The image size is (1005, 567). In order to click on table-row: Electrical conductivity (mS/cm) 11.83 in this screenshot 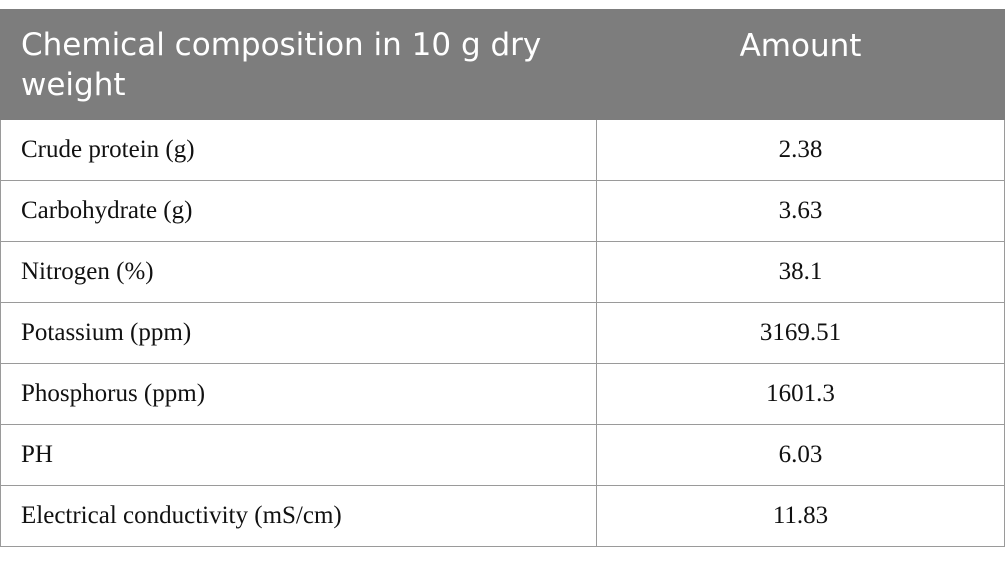, I will do `click(502, 516)`.